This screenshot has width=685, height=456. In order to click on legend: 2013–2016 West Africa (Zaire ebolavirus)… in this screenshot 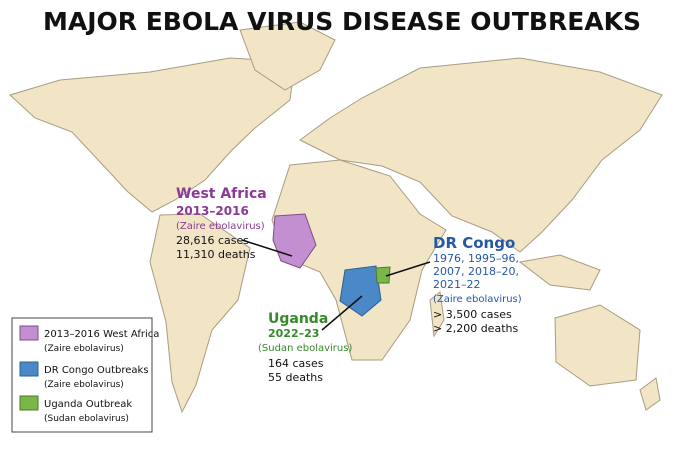, I will do `click(85, 375)`.